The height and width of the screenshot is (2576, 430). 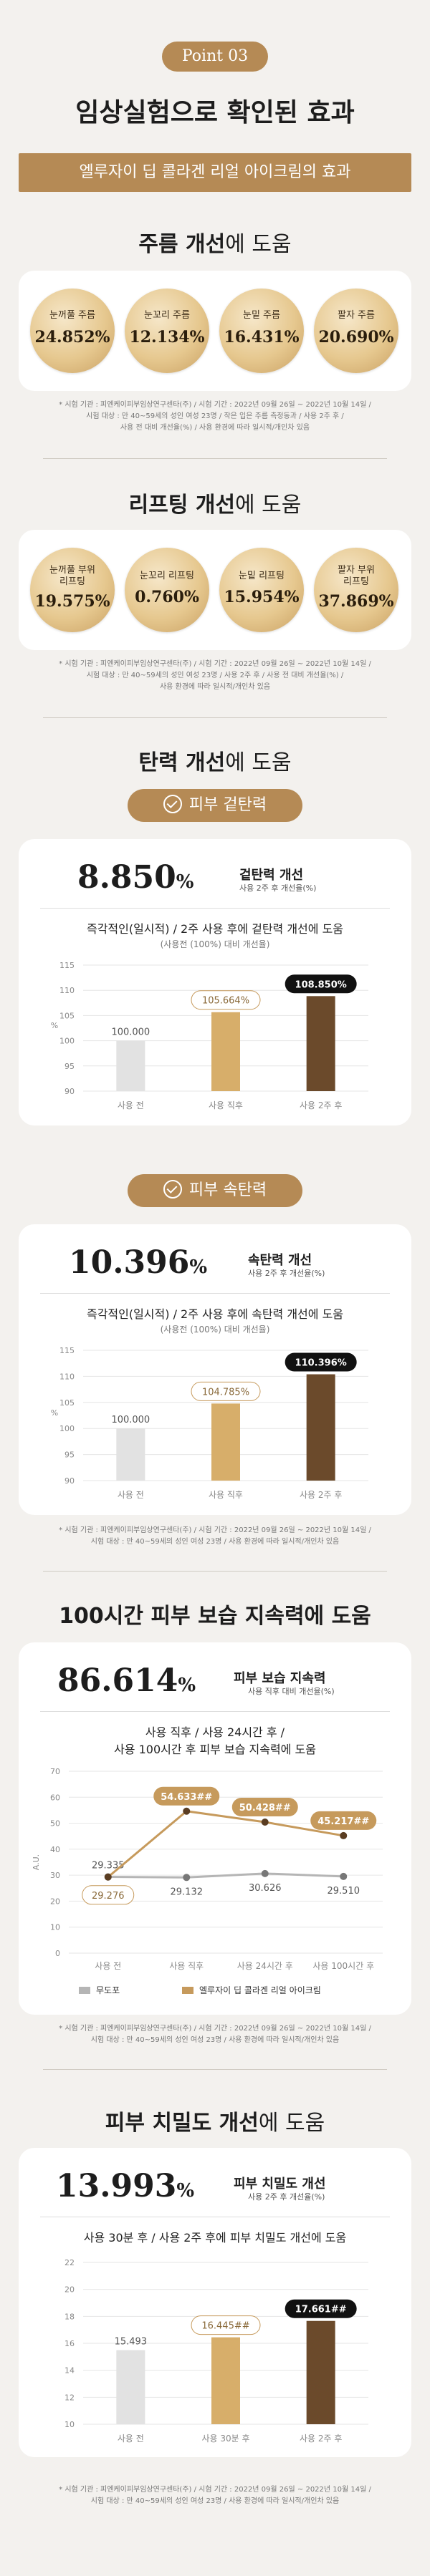 What do you see at coordinates (215, 1732) in the screenshot?
I see `moisture-caption: 사용 직후 / 사용 24시간 후 /` at bounding box center [215, 1732].